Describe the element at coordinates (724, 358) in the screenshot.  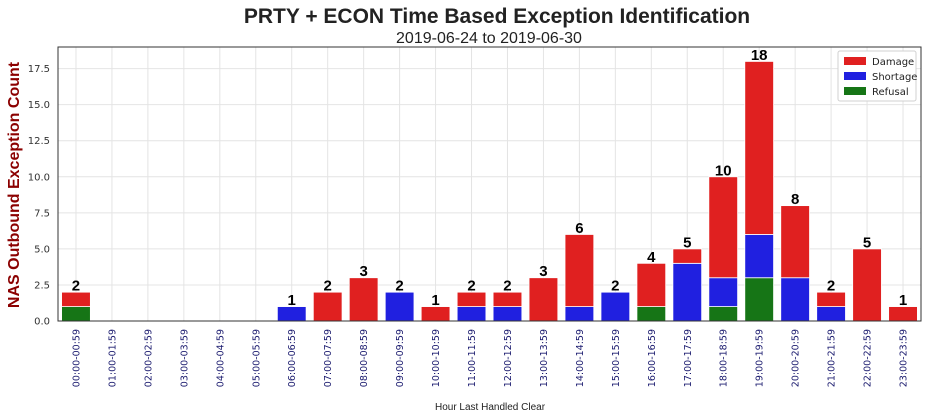
I see `x-tick-label: 18:00-18:59` at that location.